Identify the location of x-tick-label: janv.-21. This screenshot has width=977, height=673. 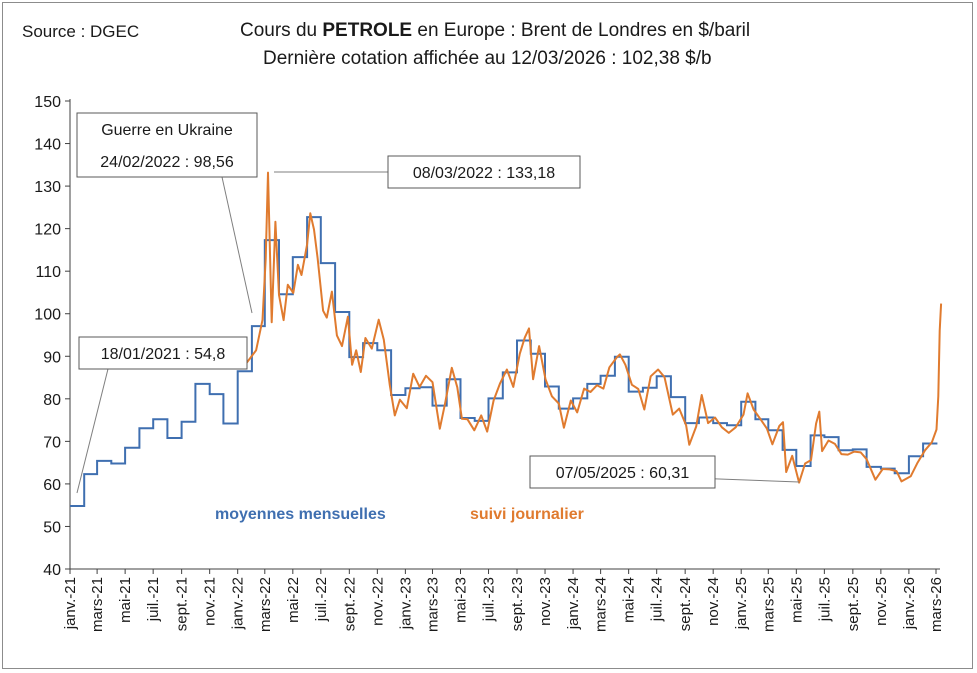
(70, 603).